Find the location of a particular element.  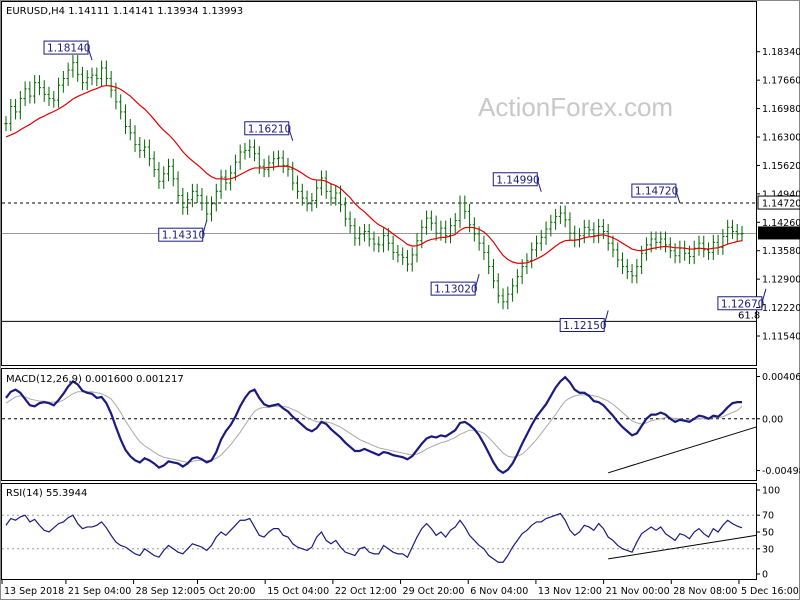

rsi-axis-label: 100 is located at coordinates (771, 491).